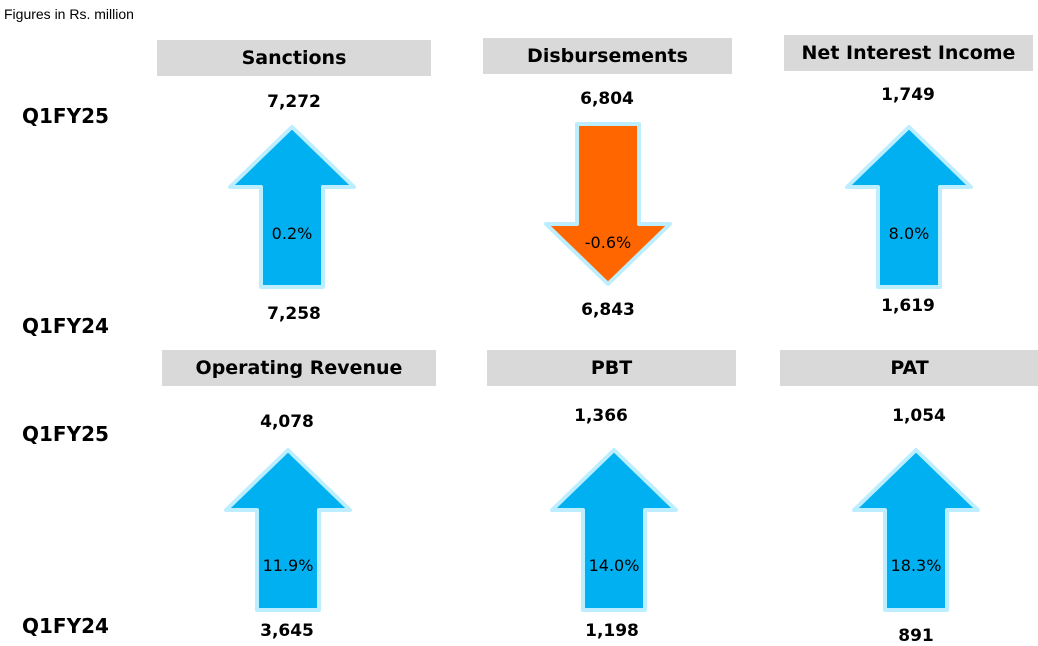 The width and height of the screenshot is (1038, 646). Describe the element at coordinates (65, 626) in the screenshot. I see `row-label-previous-bottom: Q1FY24` at that location.